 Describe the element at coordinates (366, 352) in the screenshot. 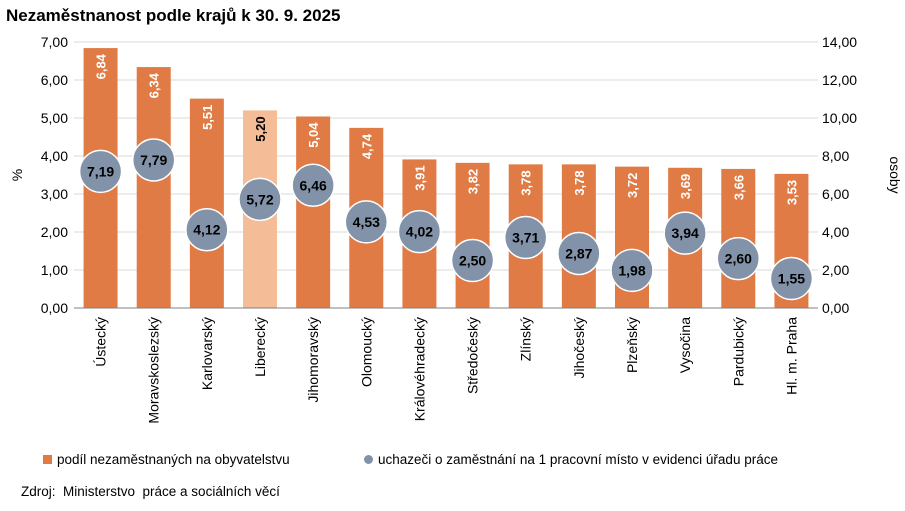

I see `category-label: Olomoucký` at that location.